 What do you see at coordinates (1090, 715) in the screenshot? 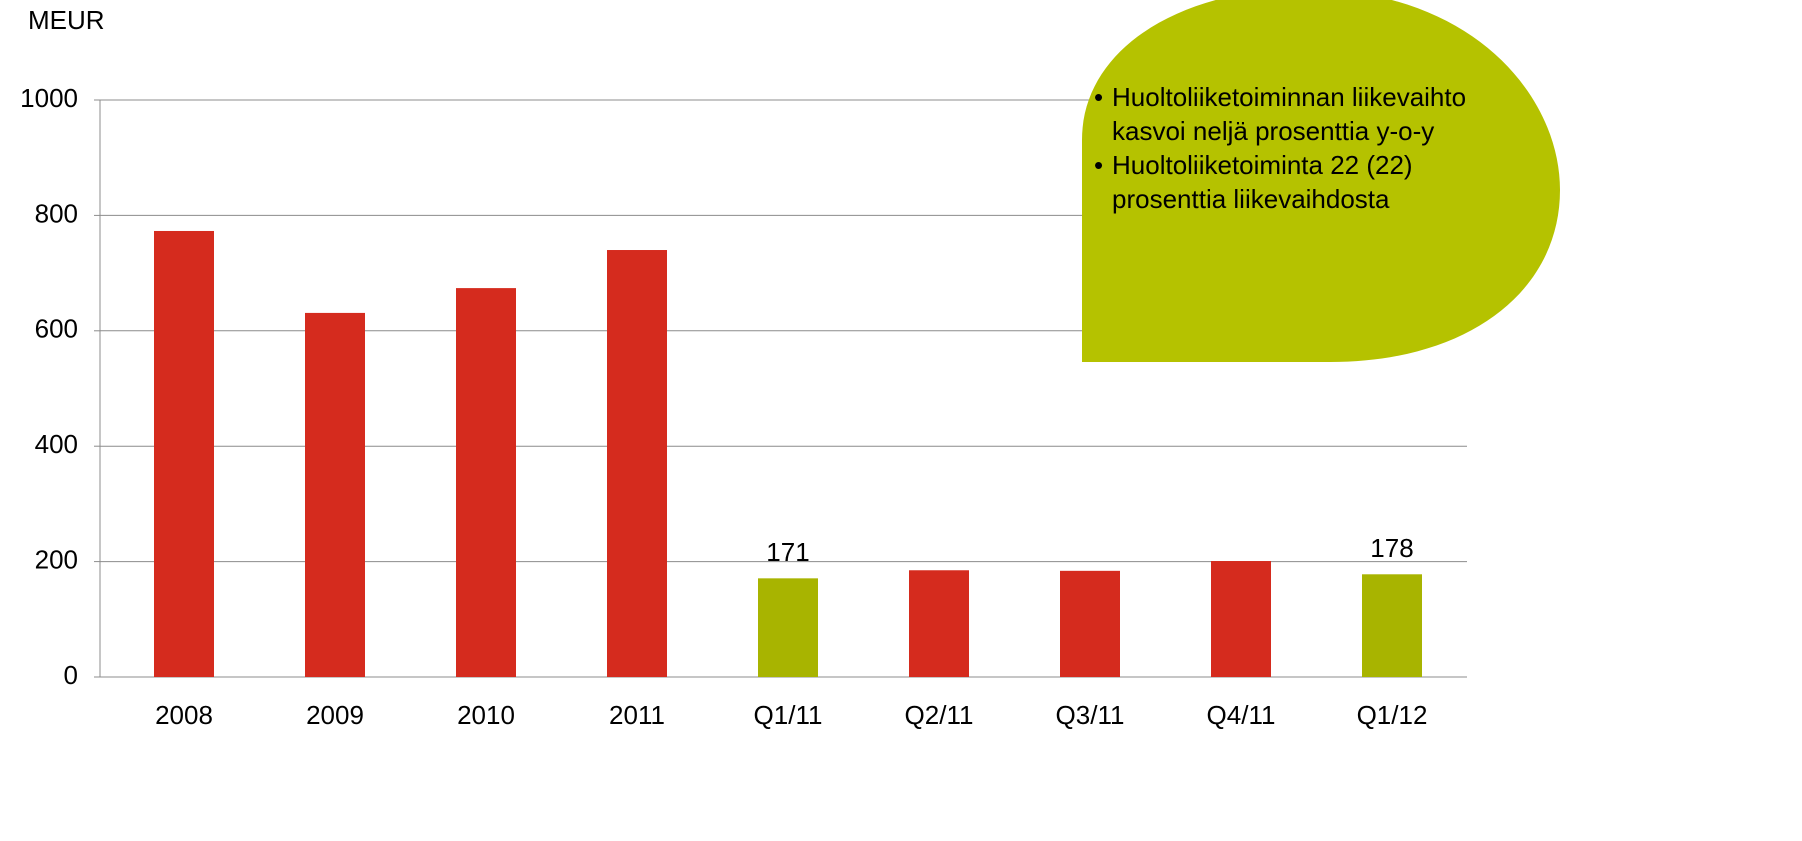
I see `x-tick-label: Q3/11` at bounding box center [1090, 715].